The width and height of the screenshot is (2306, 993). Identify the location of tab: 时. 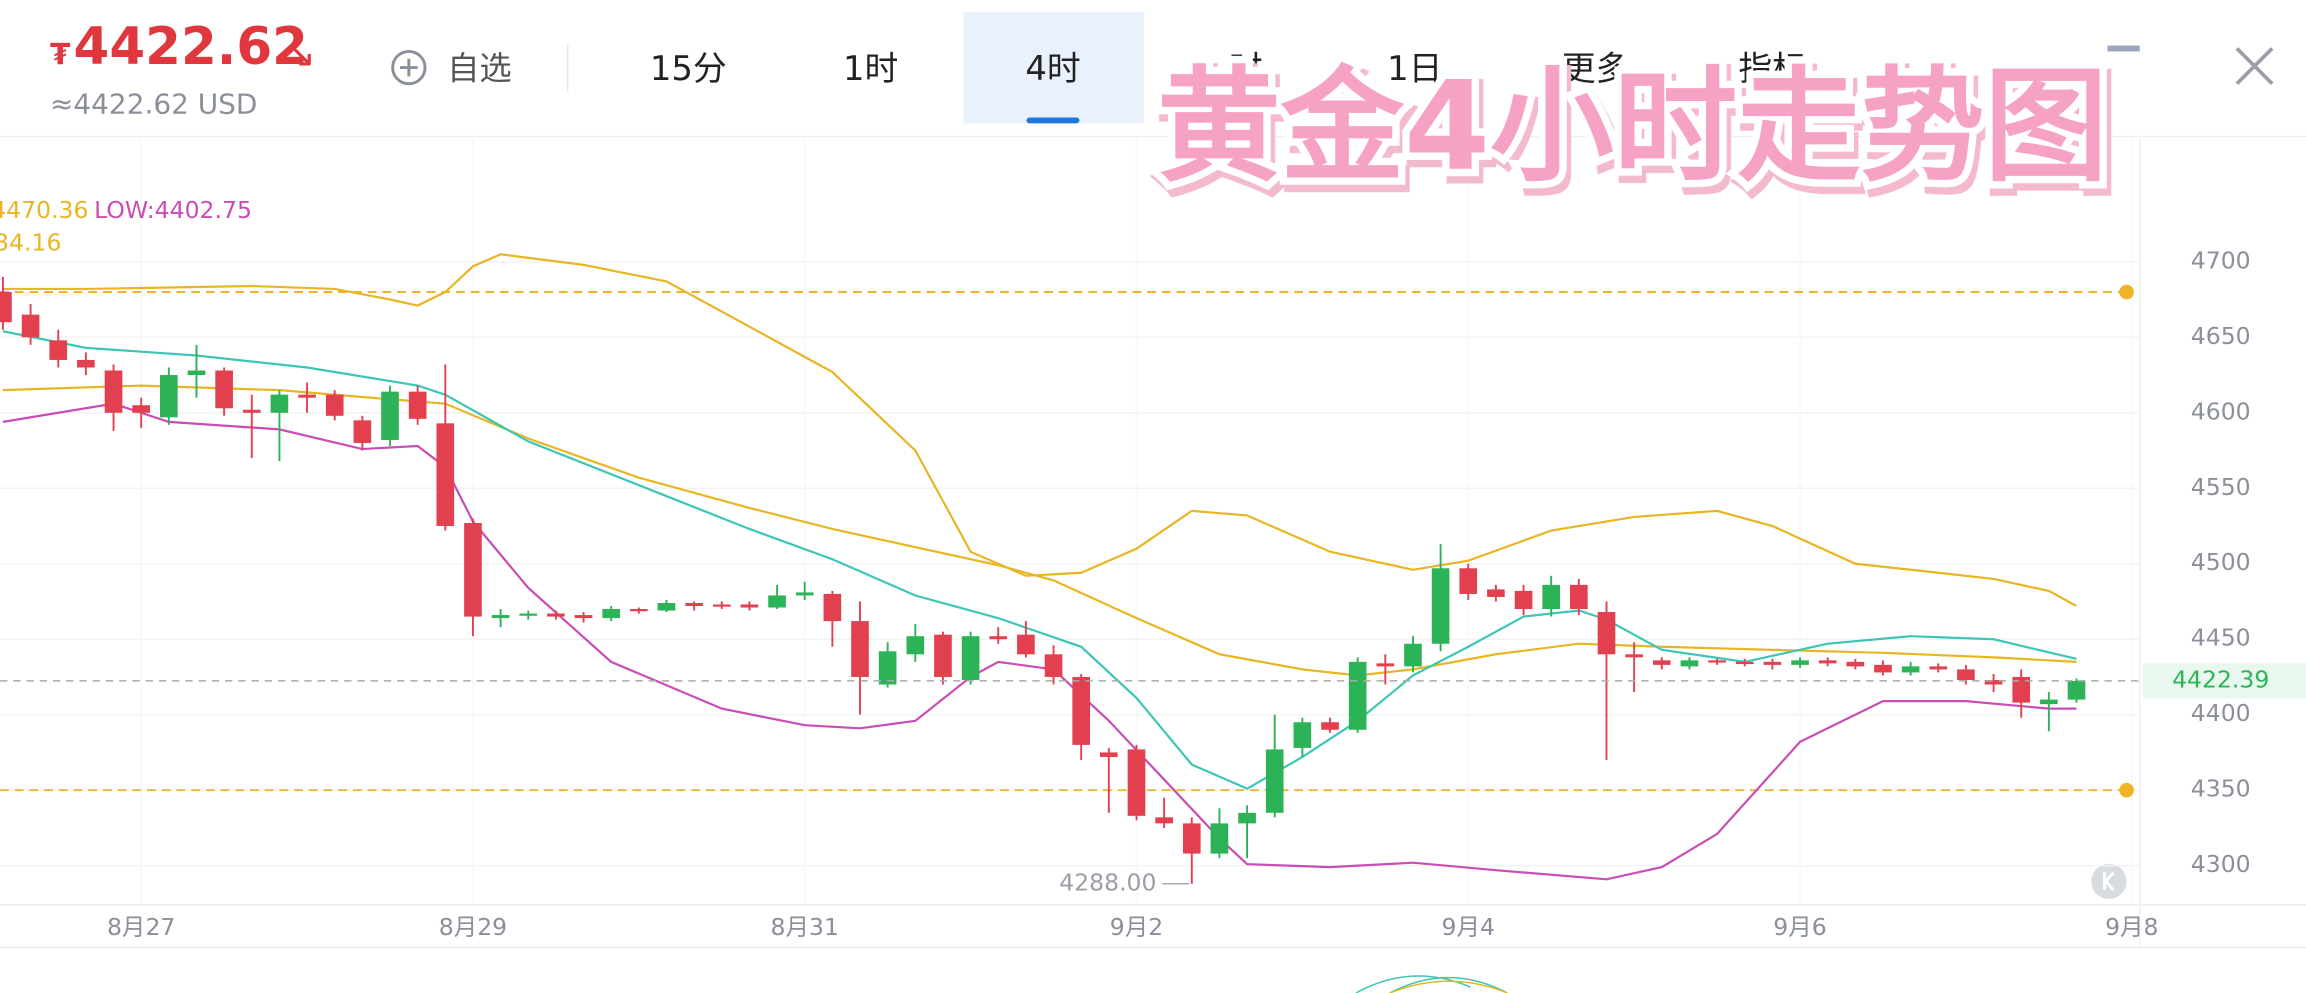
(1246, 68).